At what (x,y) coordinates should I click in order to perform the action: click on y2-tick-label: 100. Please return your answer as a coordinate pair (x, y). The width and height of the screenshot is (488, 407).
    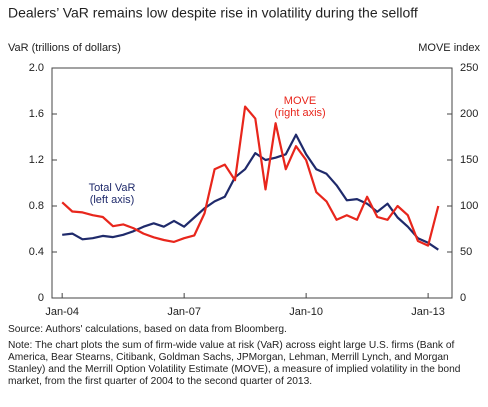
    Looking at the image, I should click on (469, 206).